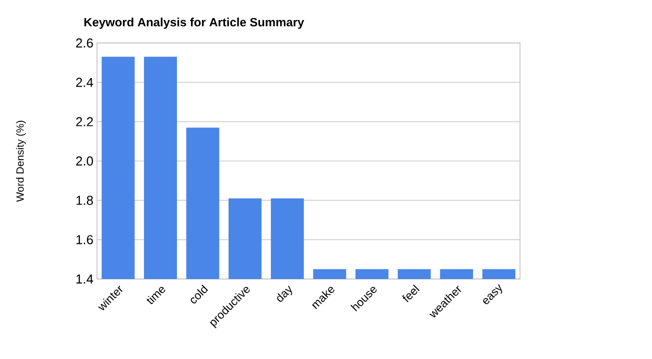 The image size is (652, 359). Describe the element at coordinates (199, 294) in the screenshot. I see `x-tick-label: cold` at that location.